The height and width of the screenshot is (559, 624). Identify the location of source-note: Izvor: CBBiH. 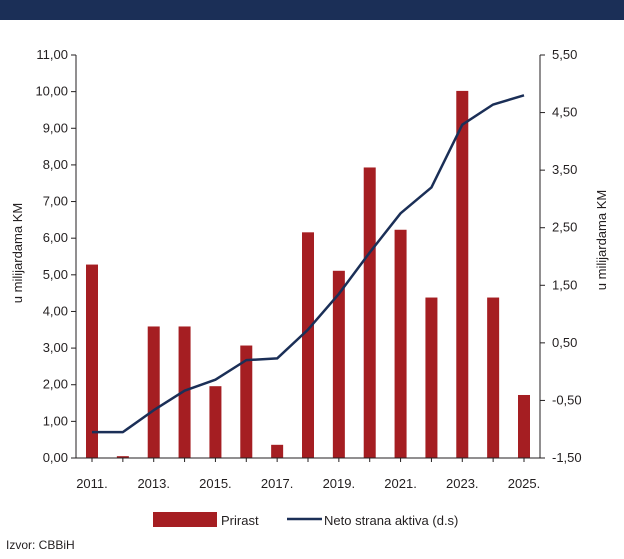
(40, 545).